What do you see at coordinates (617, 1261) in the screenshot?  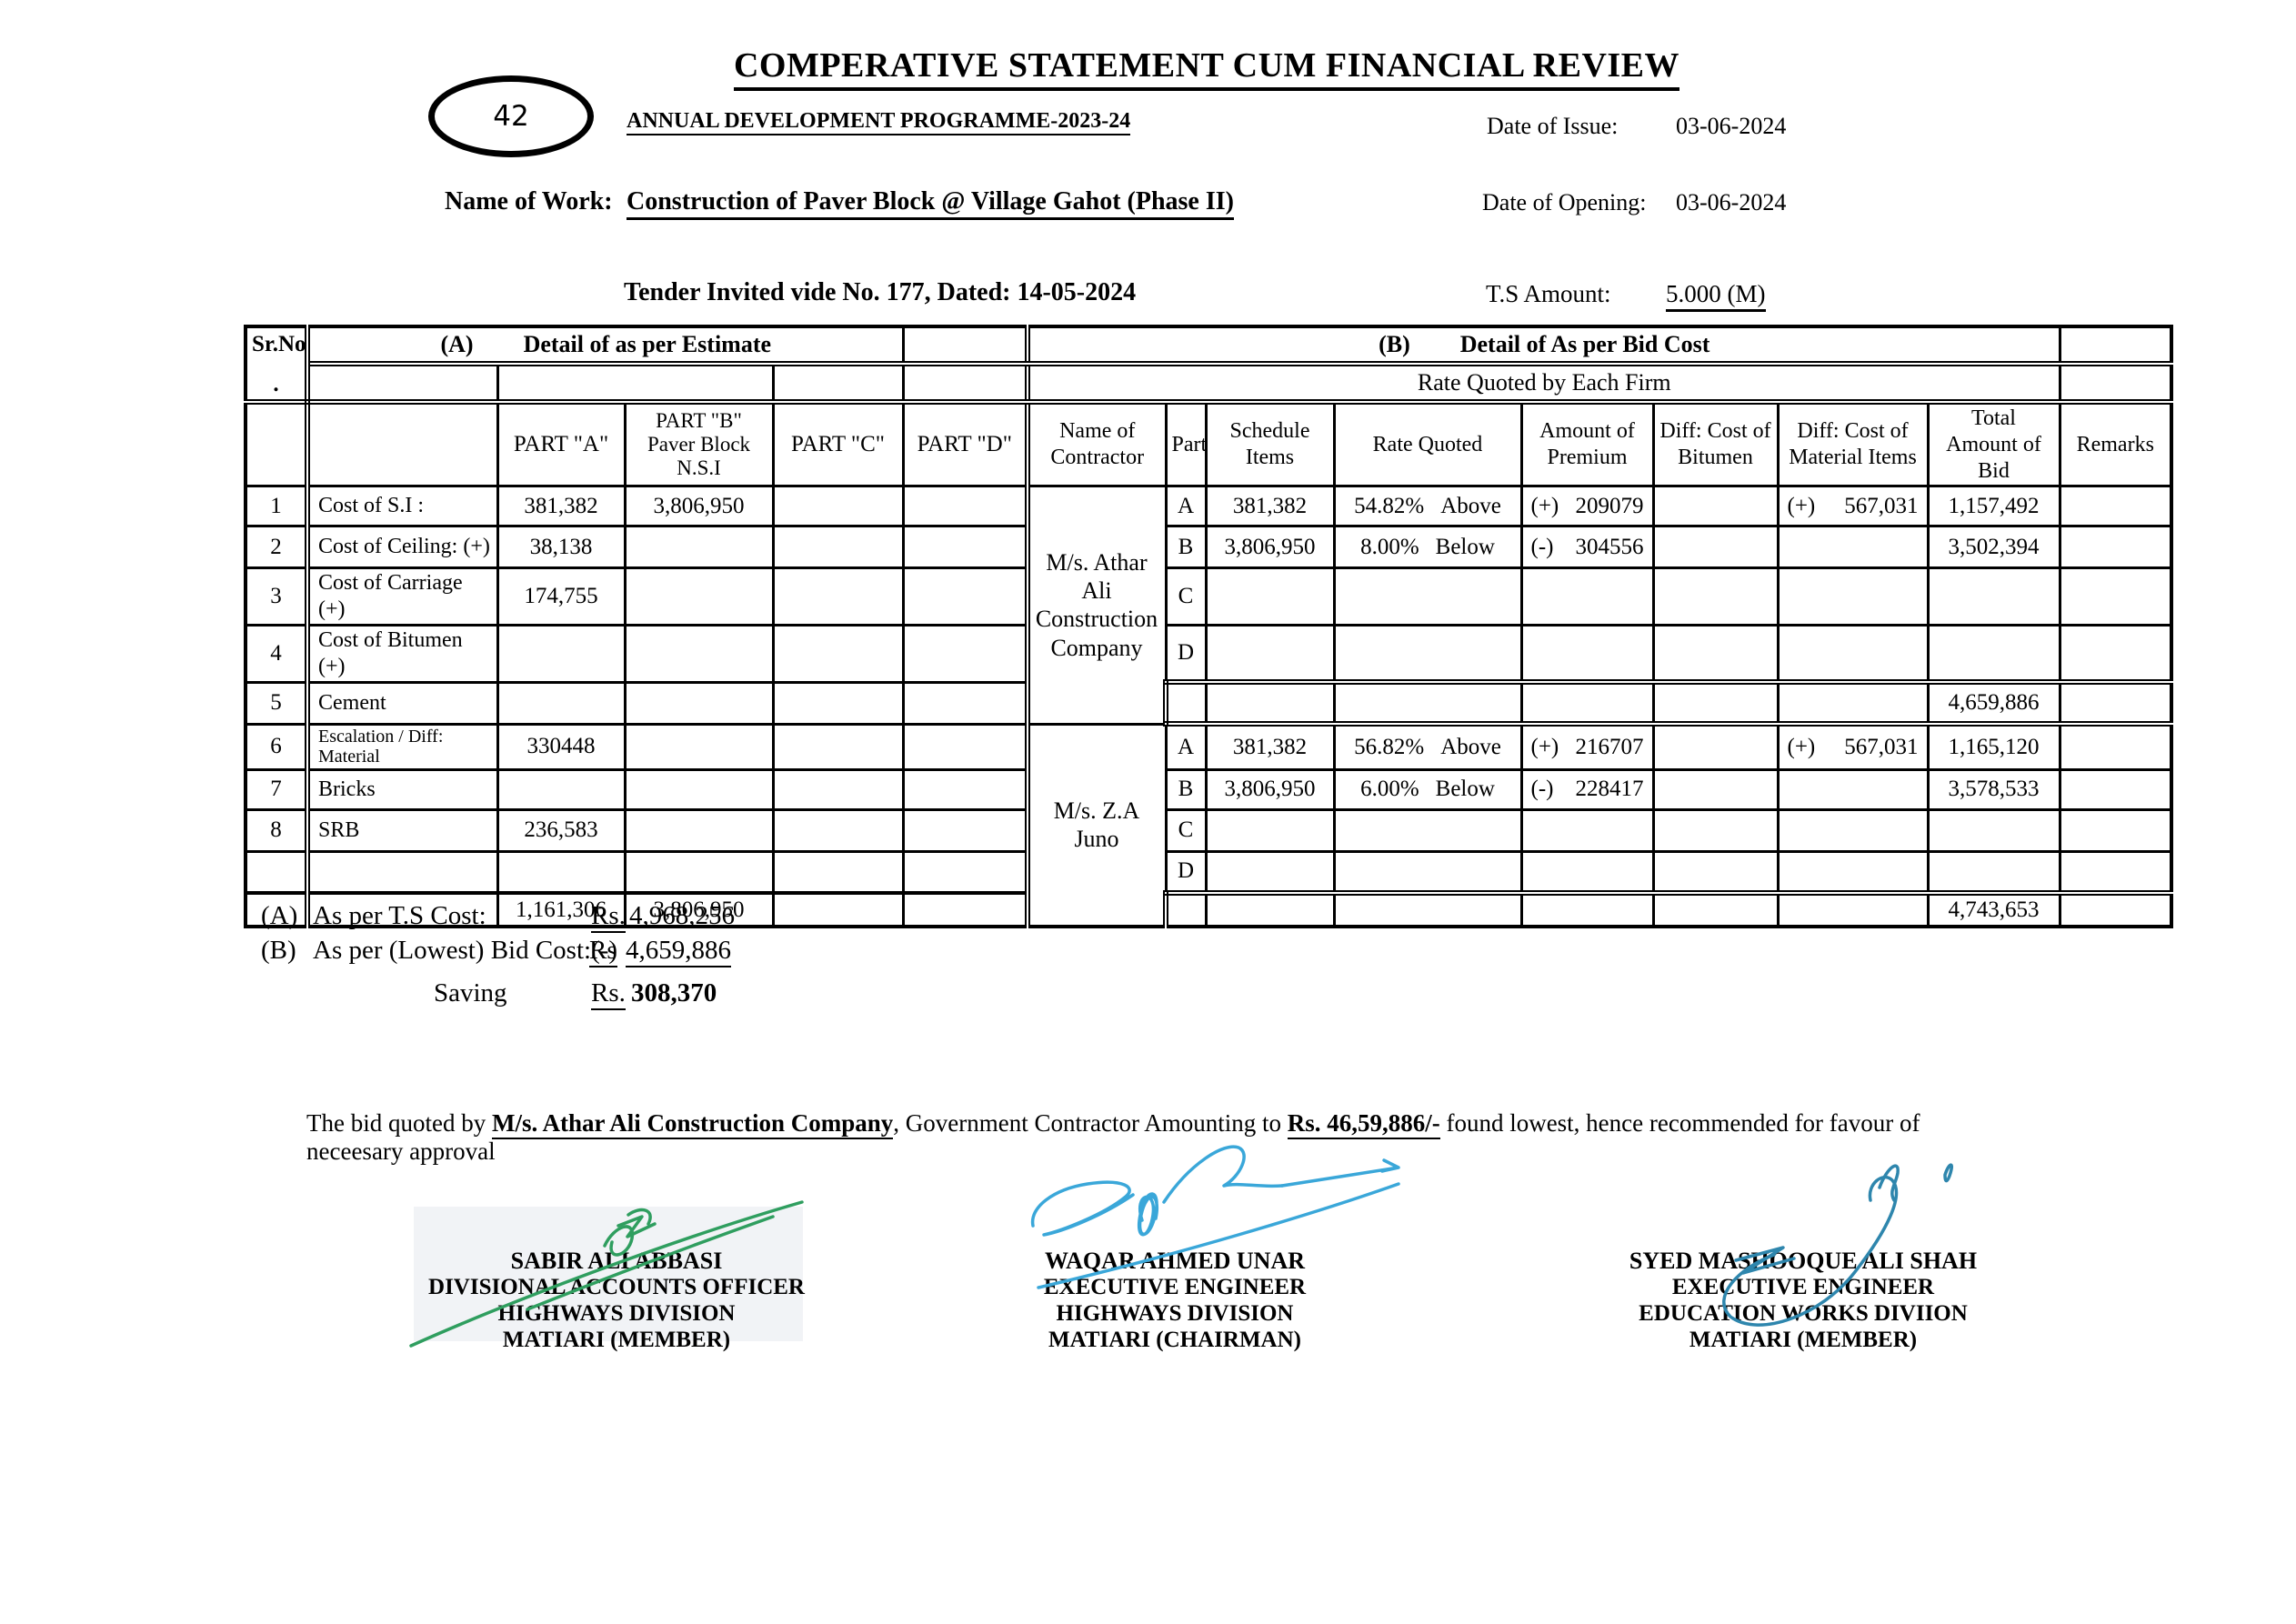 I see `signatory-name: SABIR ALI ABBASI` at bounding box center [617, 1261].